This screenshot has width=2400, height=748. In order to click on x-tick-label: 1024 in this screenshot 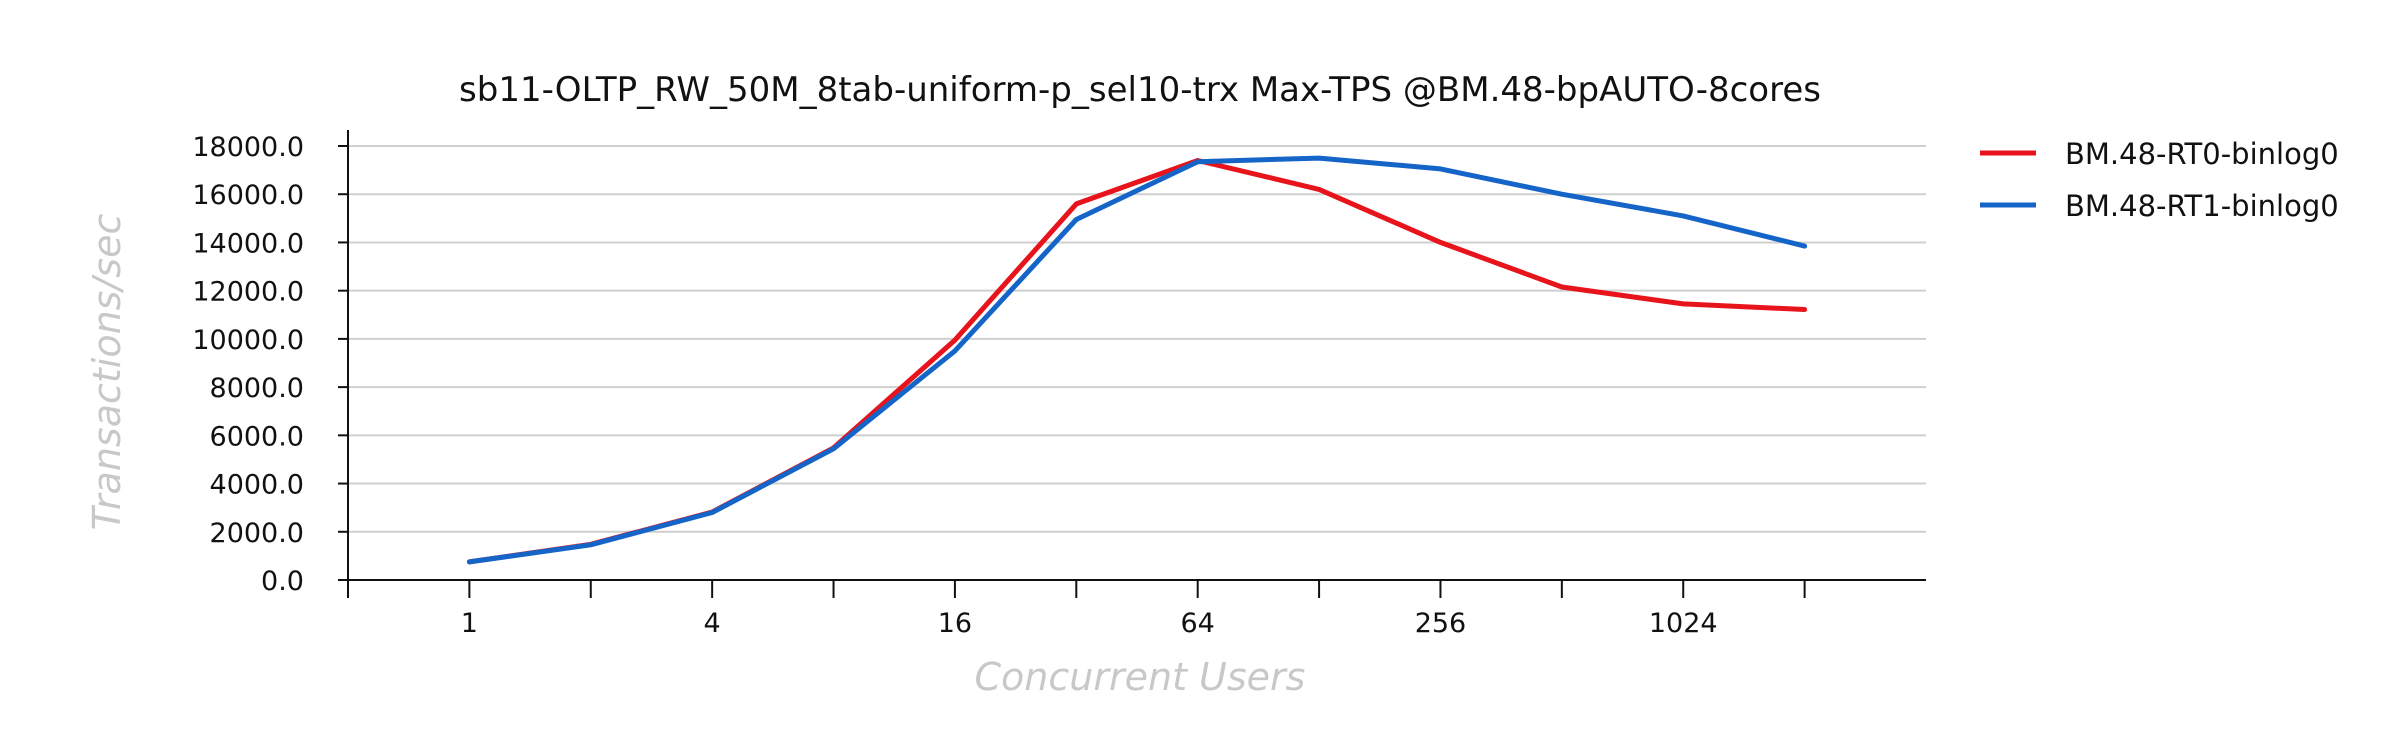, I will do `click(1683, 623)`.